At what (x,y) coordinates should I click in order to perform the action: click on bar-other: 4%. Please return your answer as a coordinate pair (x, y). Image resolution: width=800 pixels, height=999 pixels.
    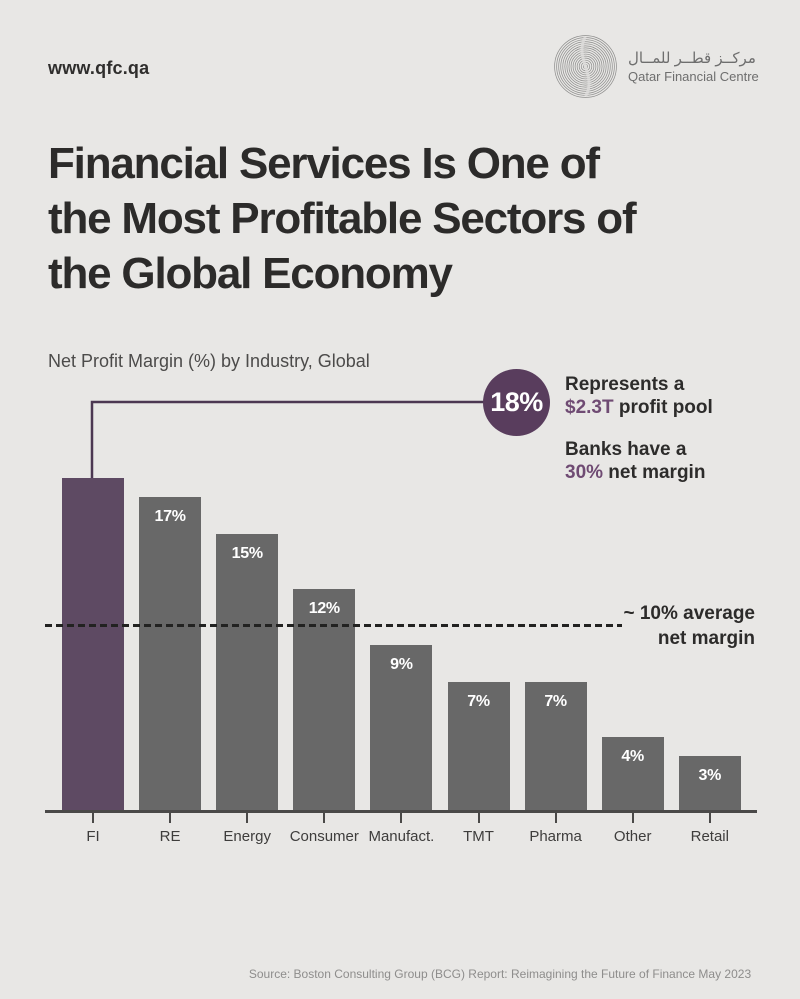
    Looking at the image, I should click on (632, 774).